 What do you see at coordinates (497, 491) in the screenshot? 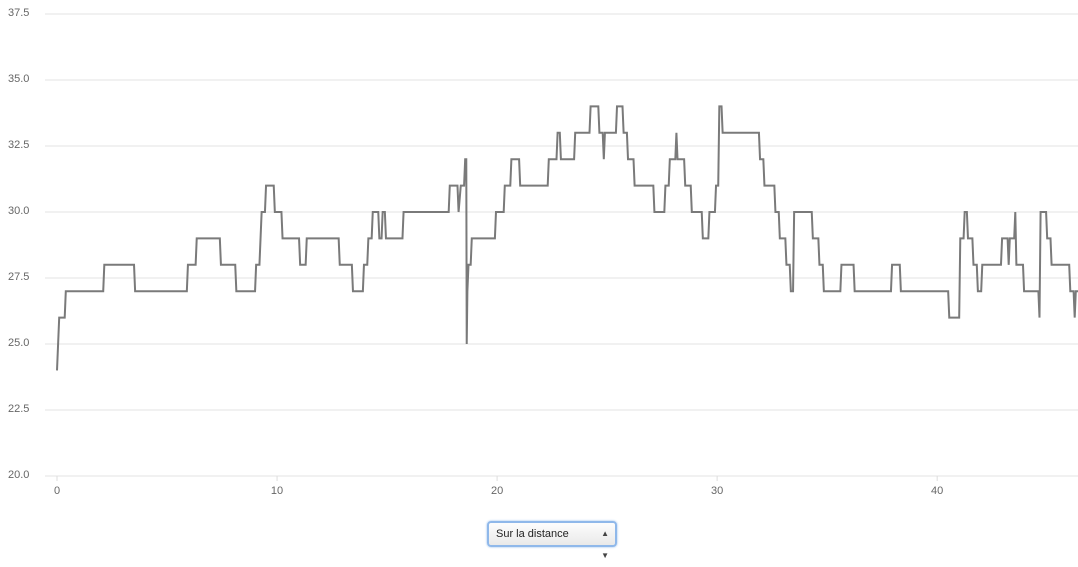
I see `x-tick-label: 20` at bounding box center [497, 491].